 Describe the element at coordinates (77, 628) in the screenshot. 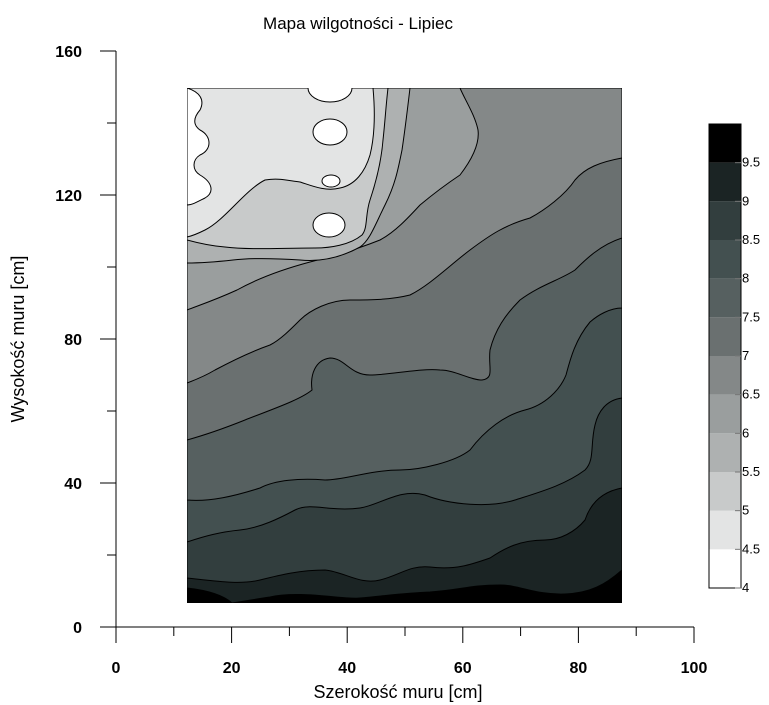

I see `y-tick-label: 0` at that location.